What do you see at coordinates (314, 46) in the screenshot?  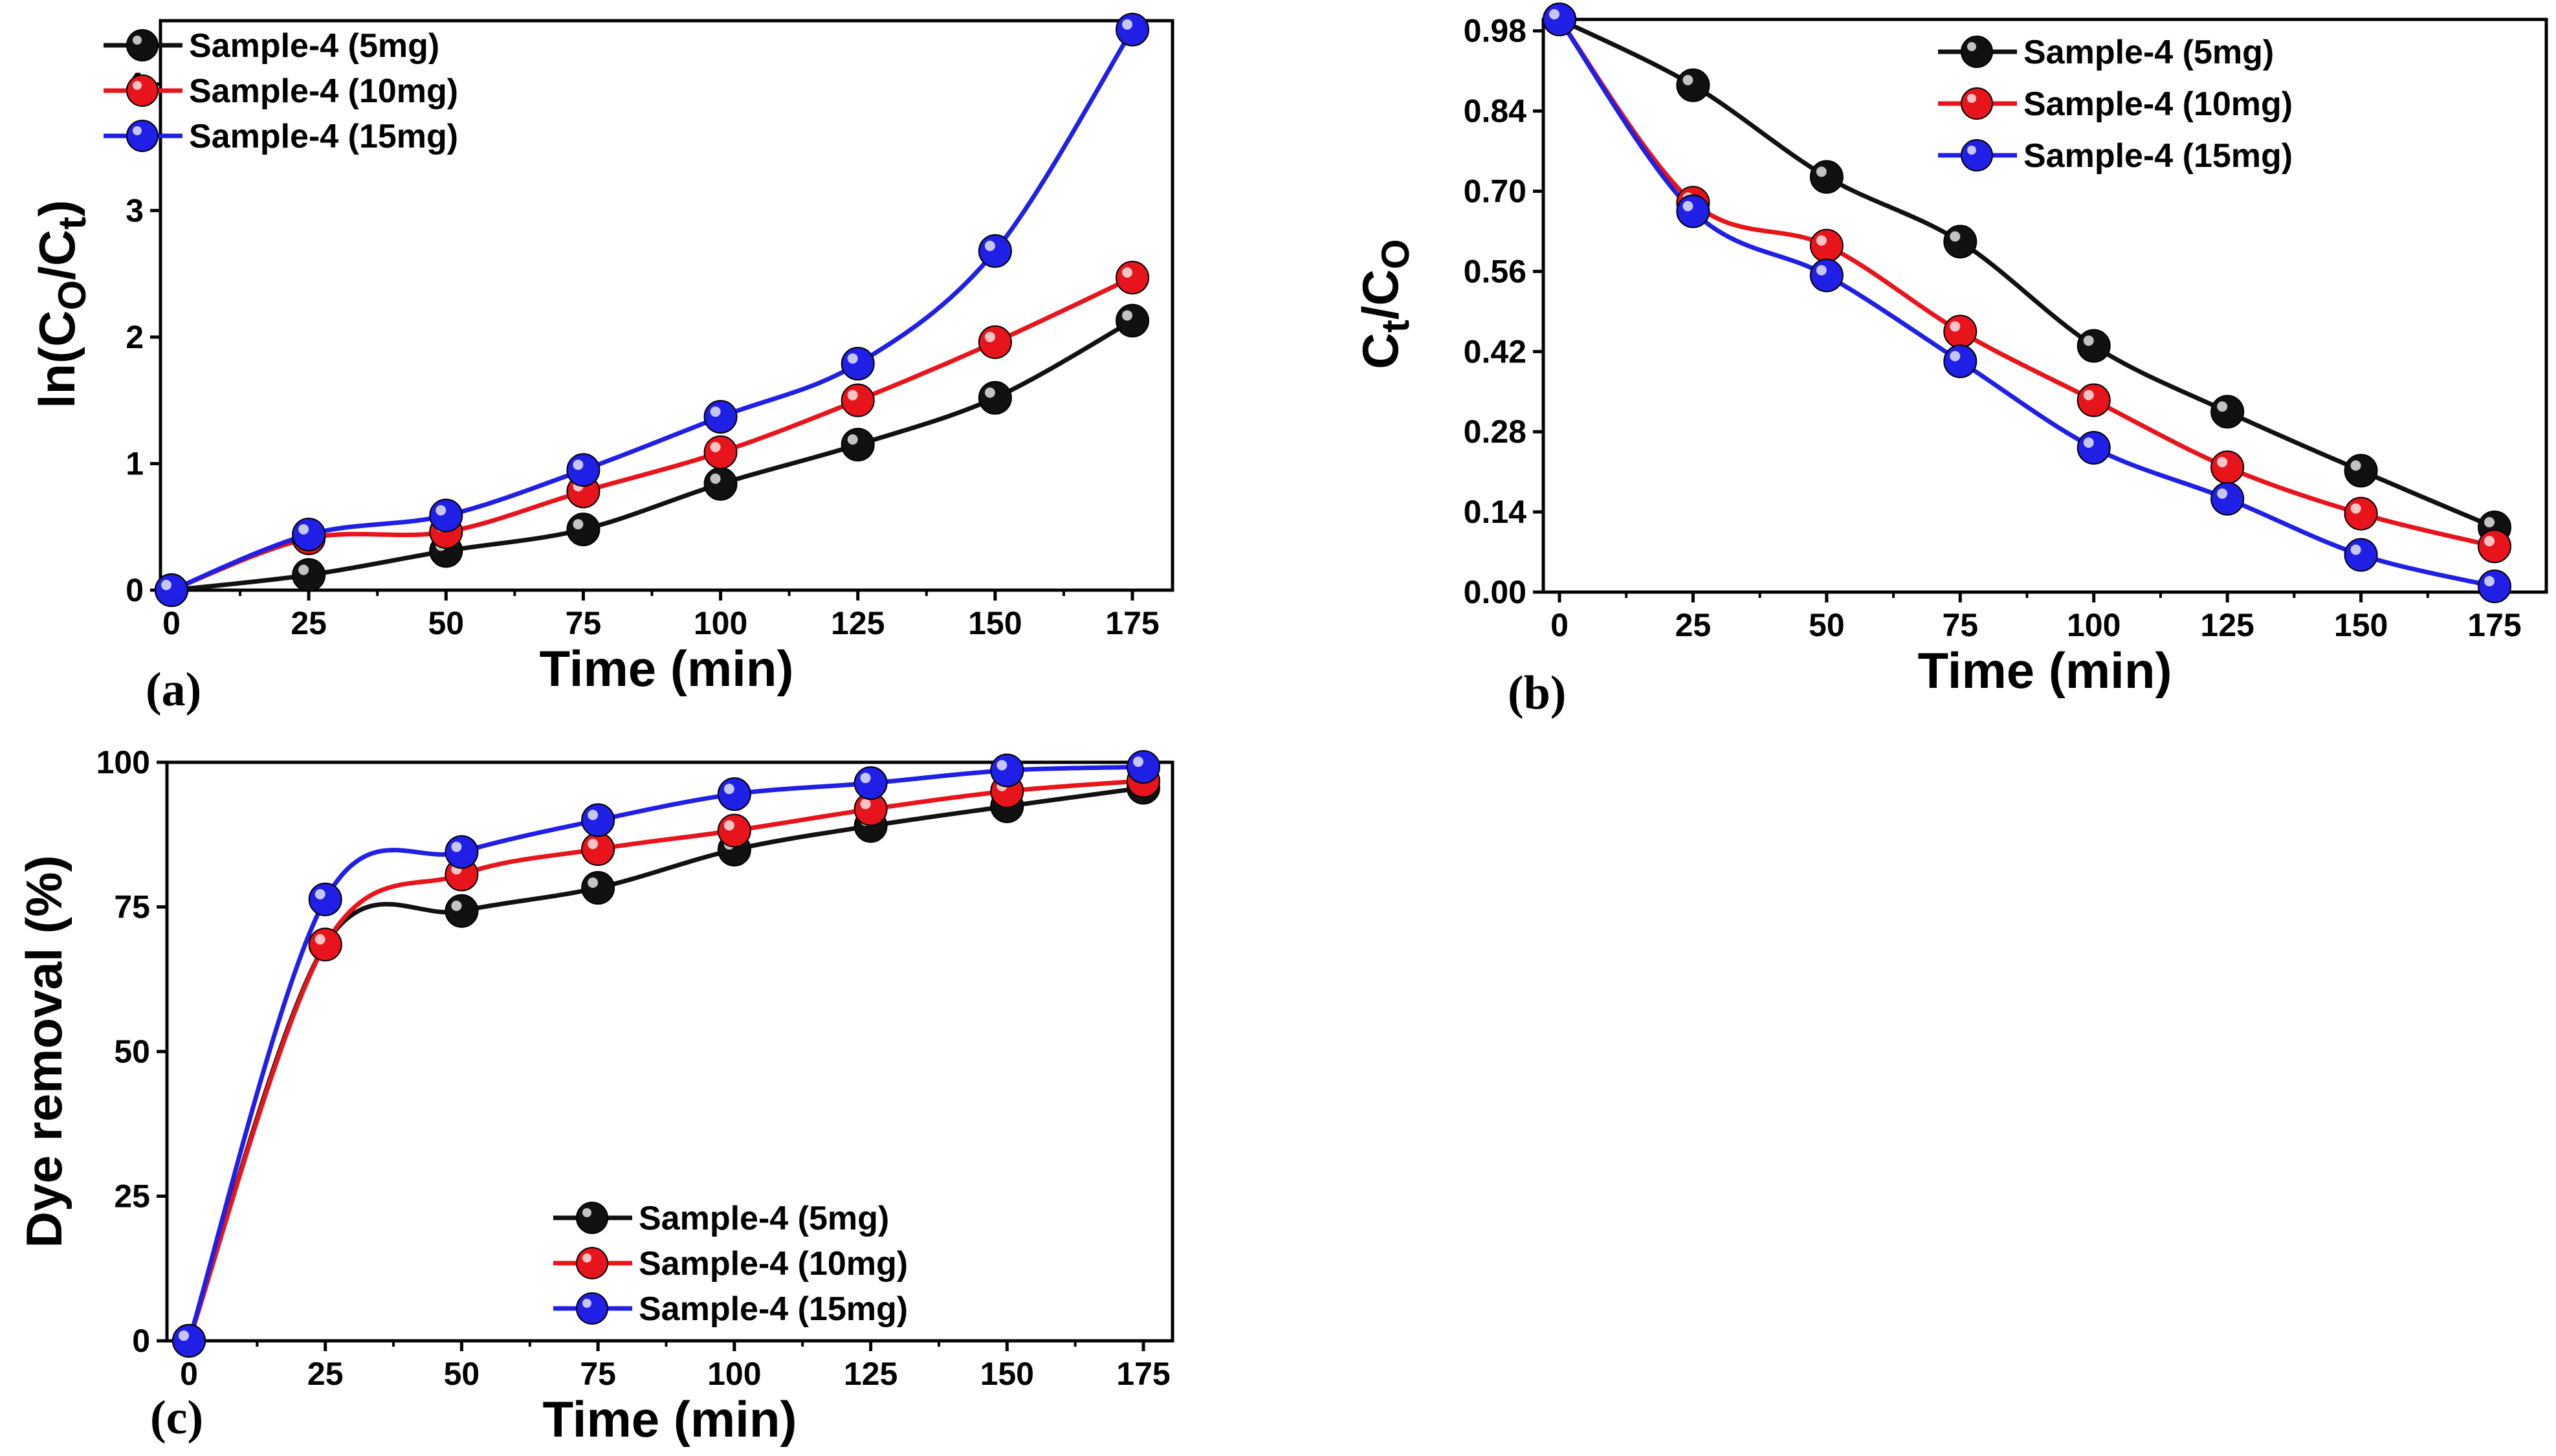 I see `legend-label: Sample-4 (5mg)` at bounding box center [314, 46].